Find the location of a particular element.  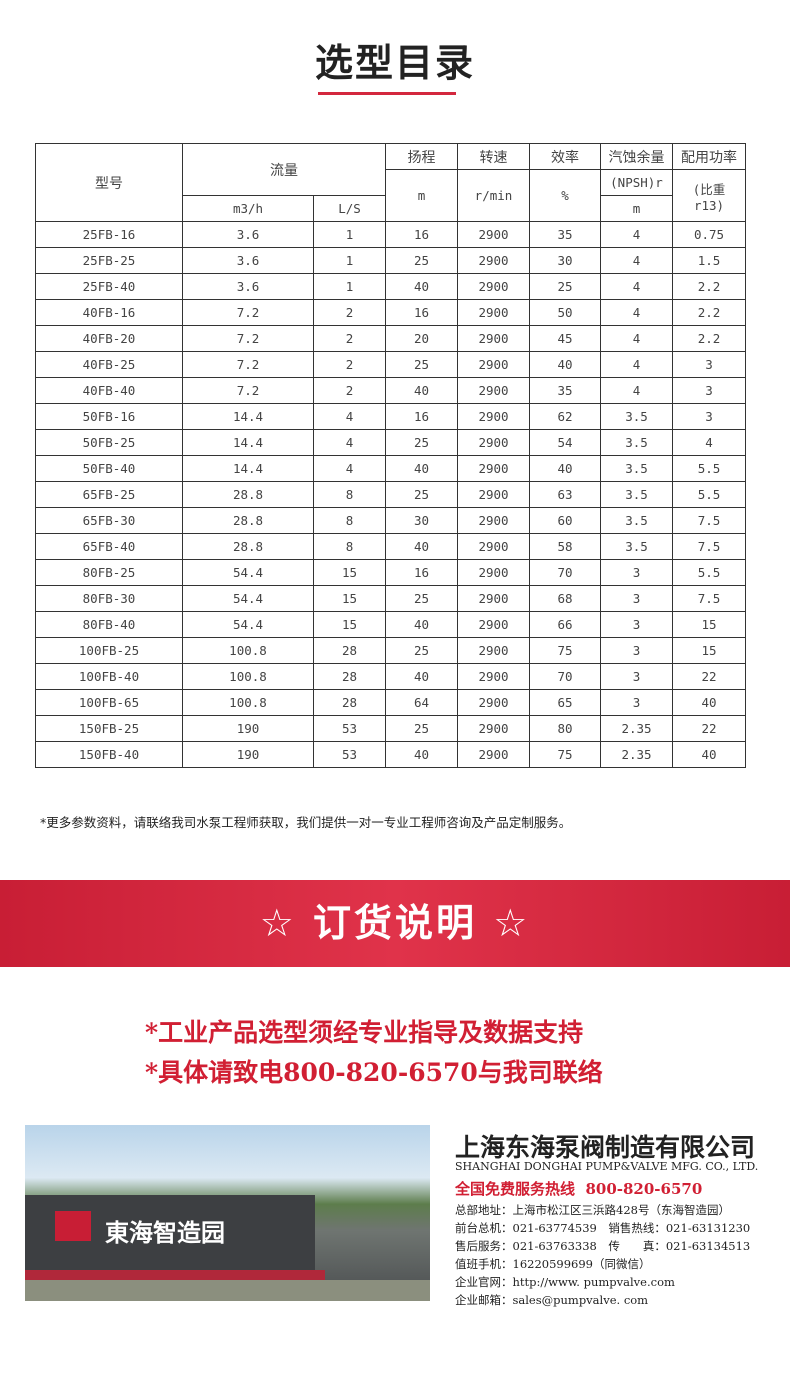

table-cell: 1.5 is located at coordinates (709, 260).